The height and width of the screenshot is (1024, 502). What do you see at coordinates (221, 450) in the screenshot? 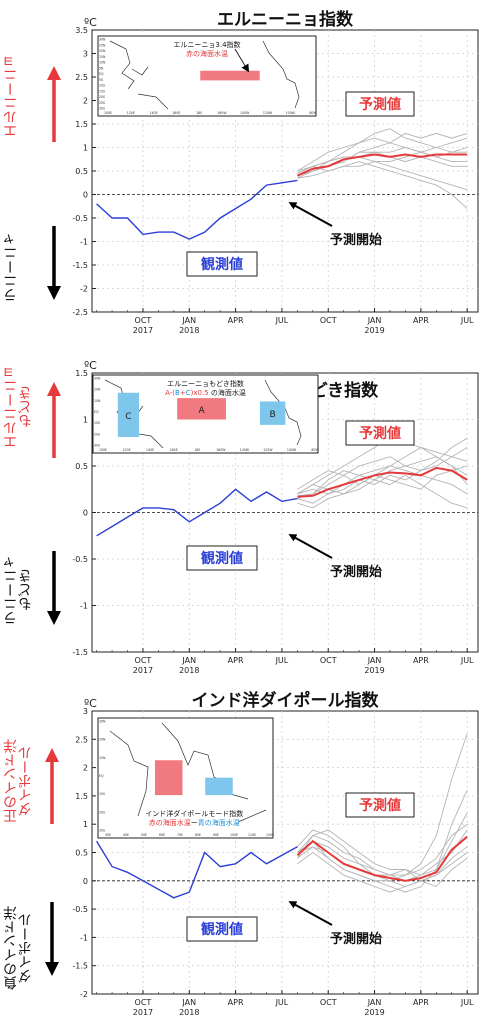
I see `inset-lon-label: 160W` at bounding box center [221, 450].